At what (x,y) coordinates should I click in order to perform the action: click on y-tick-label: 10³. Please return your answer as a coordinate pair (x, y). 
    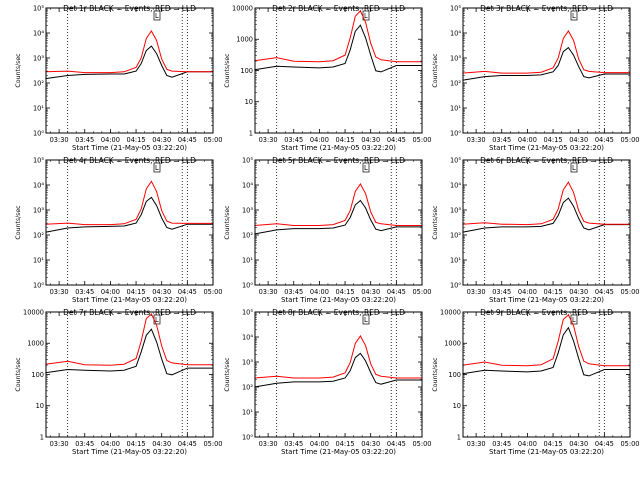
    Looking at the image, I should click on (38, 58).